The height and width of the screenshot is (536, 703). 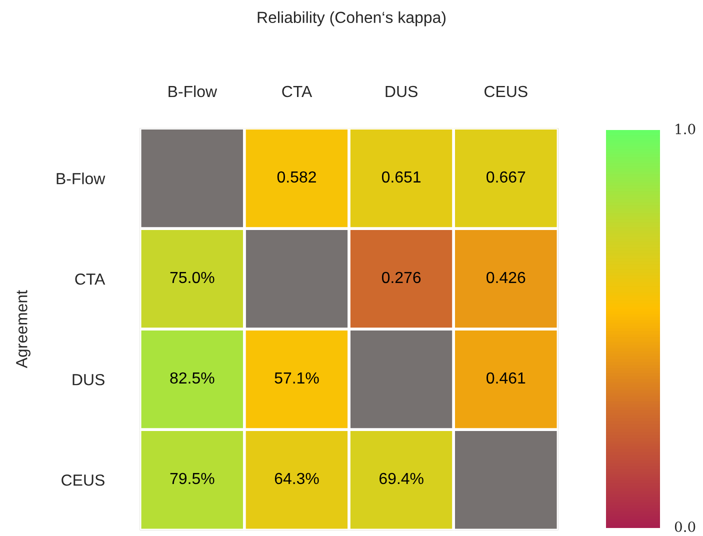 What do you see at coordinates (506, 278) in the screenshot?
I see `data-label: 0.426` at bounding box center [506, 278].